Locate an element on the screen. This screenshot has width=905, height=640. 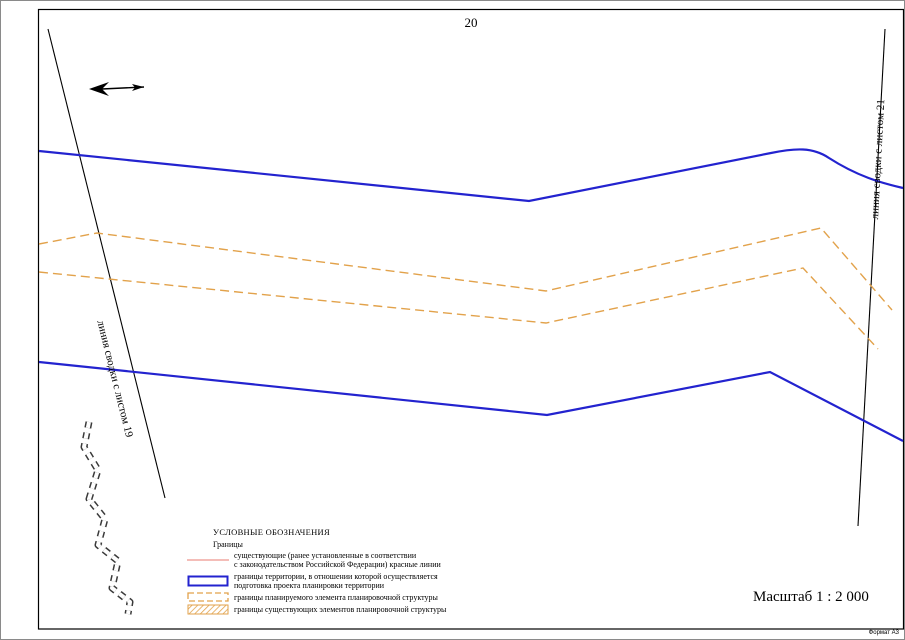
scale-label: Масштаб 1 : 2 000 is located at coordinates (811, 597).